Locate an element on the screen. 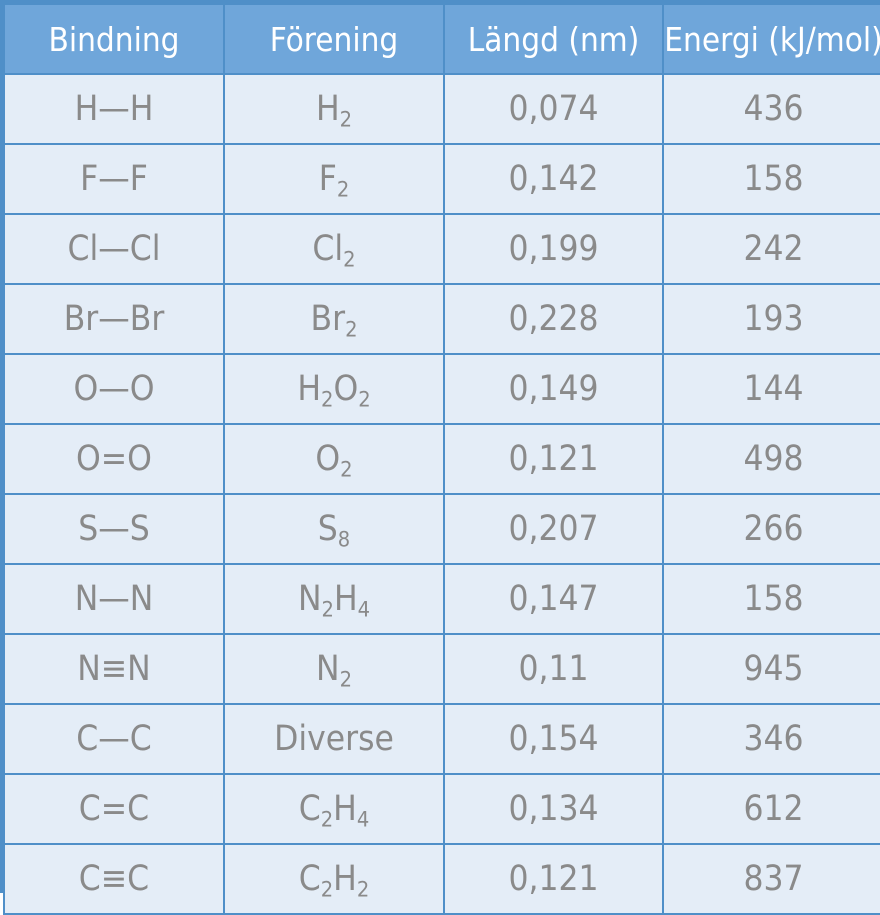 The image size is (880, 915). cell-energy: 945 is located at coordinates (771, 669).